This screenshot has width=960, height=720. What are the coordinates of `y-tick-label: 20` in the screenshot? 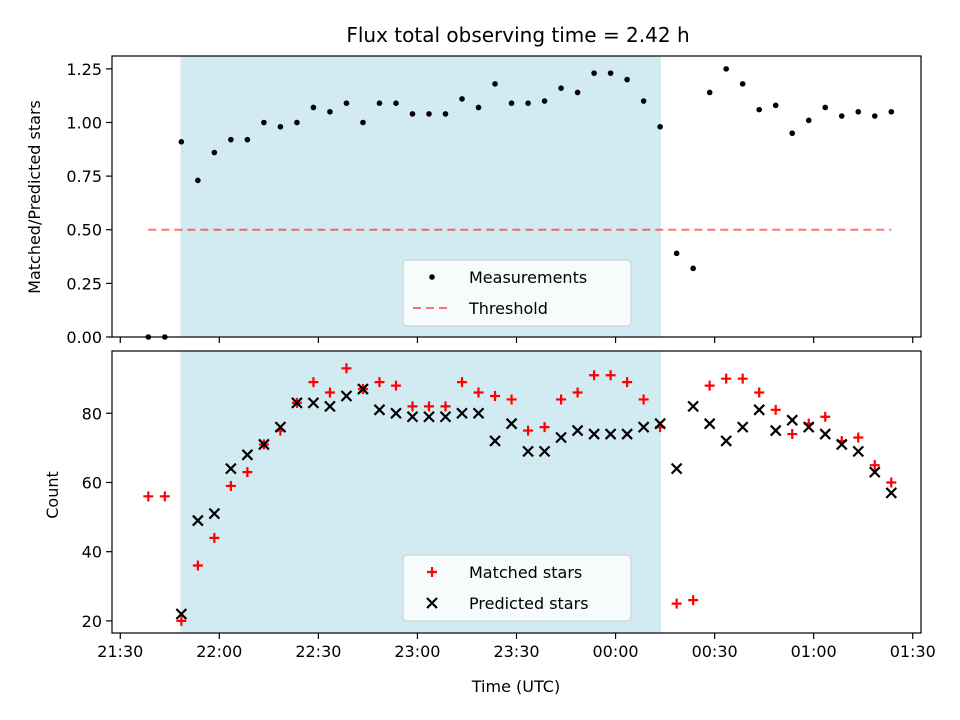 It's located at (92, 621).